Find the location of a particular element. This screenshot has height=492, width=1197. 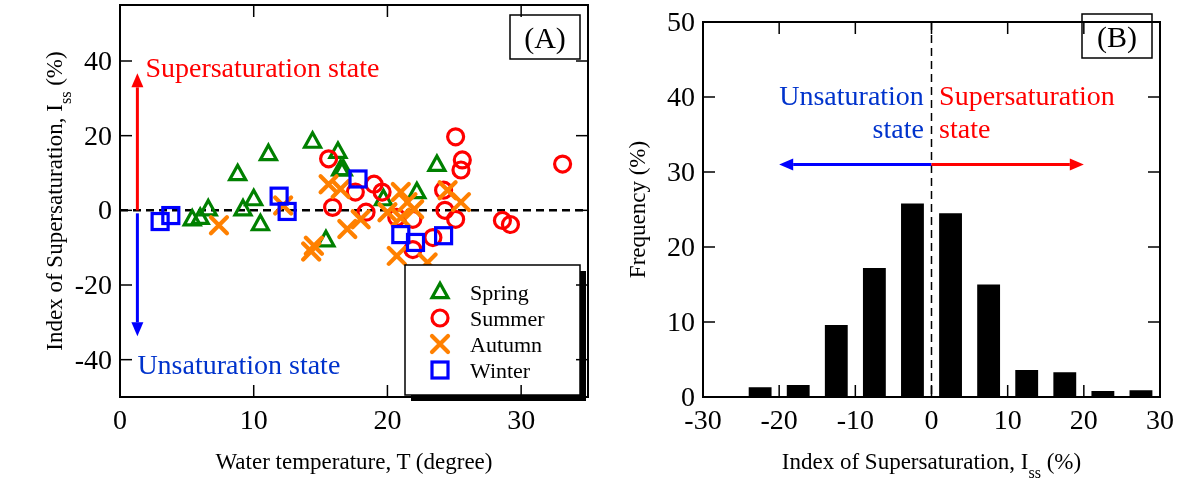

x-tick-label: 0 is located at coordinates (931, 419).